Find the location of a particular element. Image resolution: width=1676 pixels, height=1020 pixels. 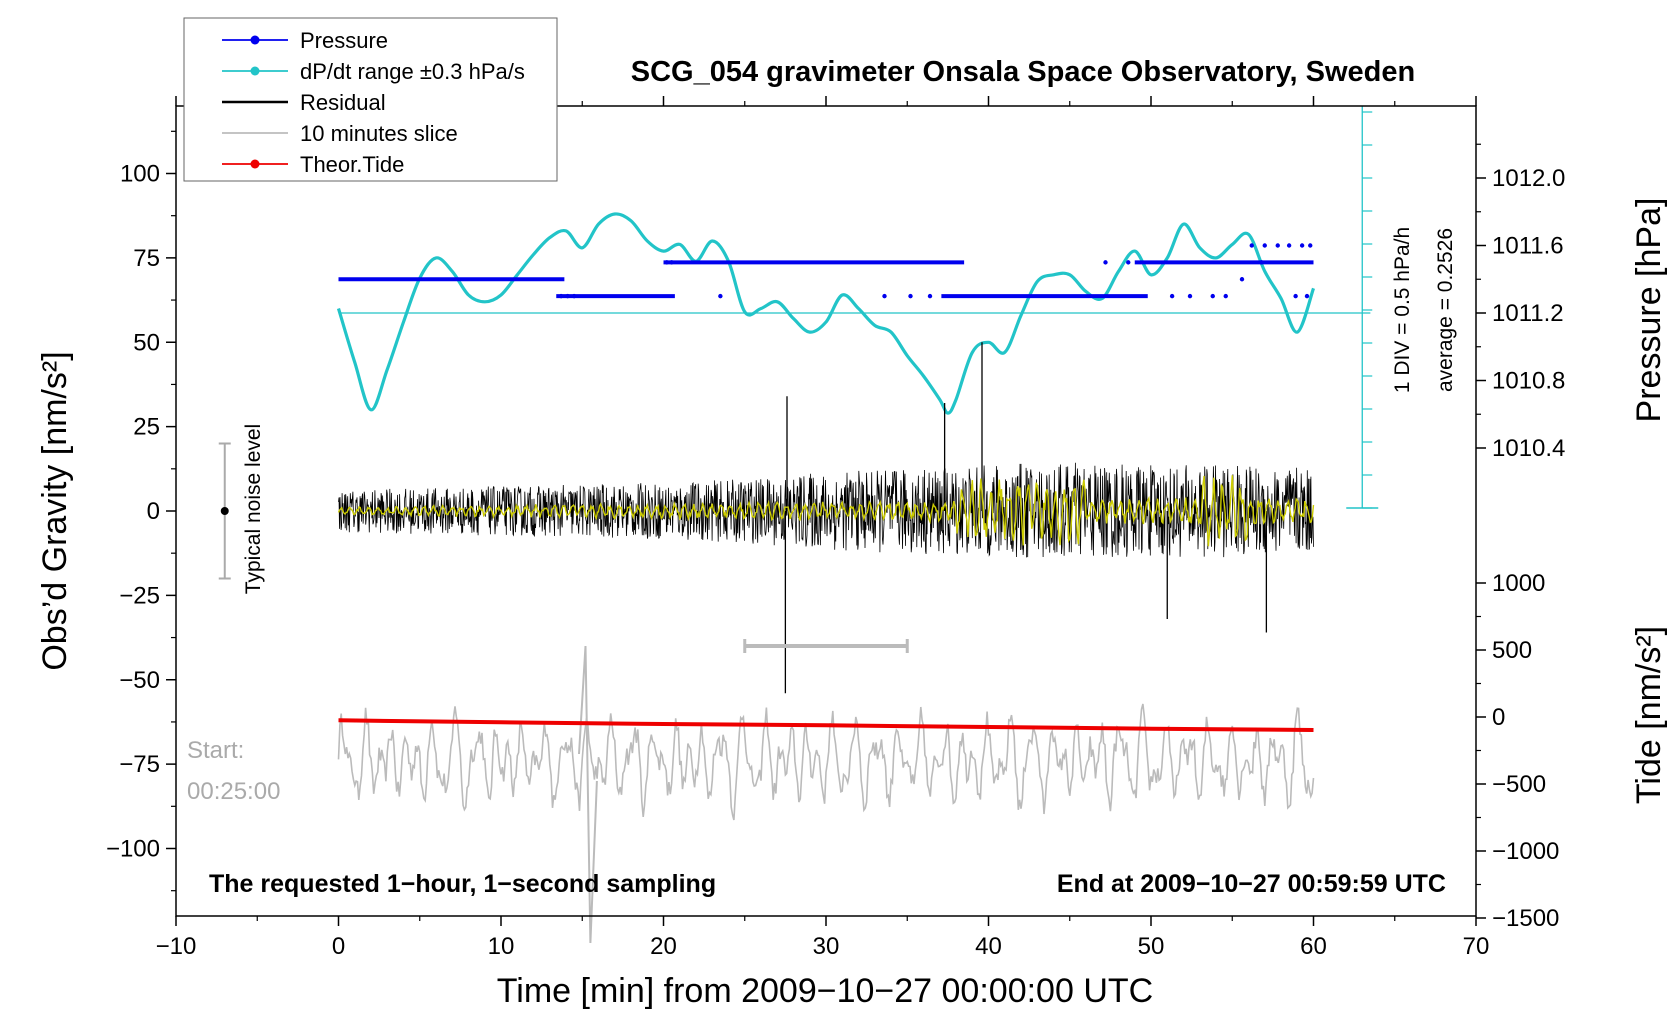

y-tick-label: −25 is located at coordinates (139, 595).